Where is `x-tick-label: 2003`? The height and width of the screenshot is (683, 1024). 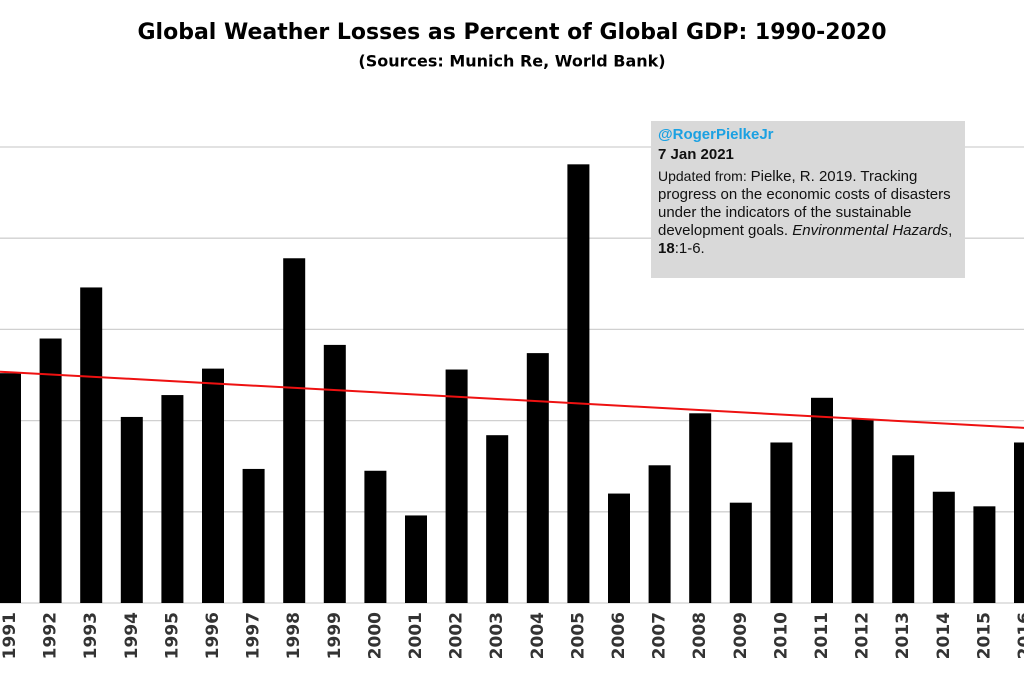
x-tick-label: 2003 is located at coordinates (497, 635).